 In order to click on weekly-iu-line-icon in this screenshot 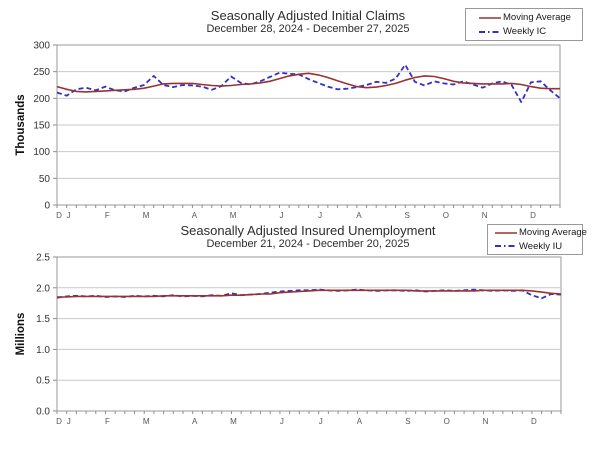, I will do `click(506, 246)`.